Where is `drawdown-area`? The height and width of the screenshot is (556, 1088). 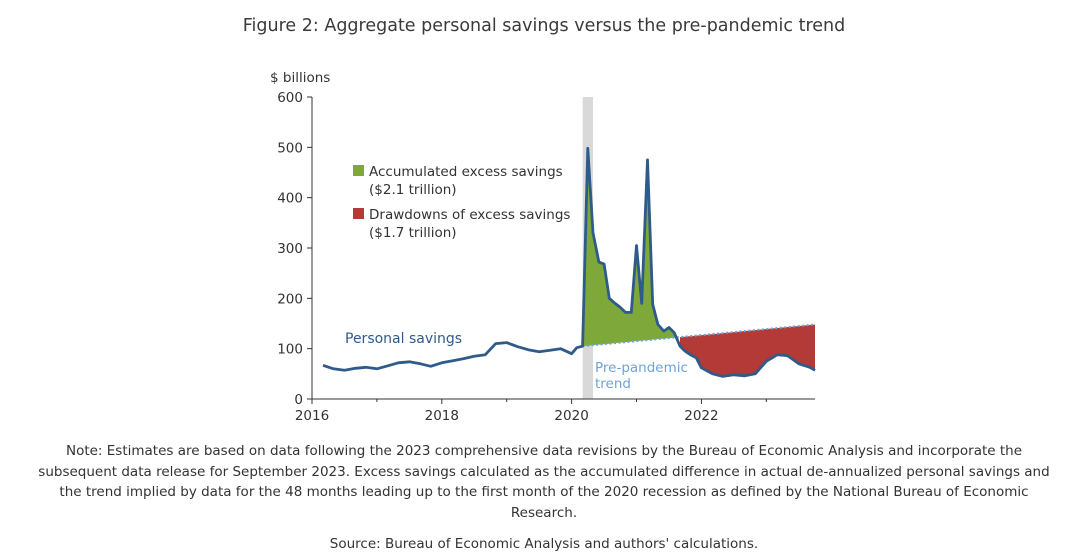 drawdown-area is located at coordinates (747, 350).